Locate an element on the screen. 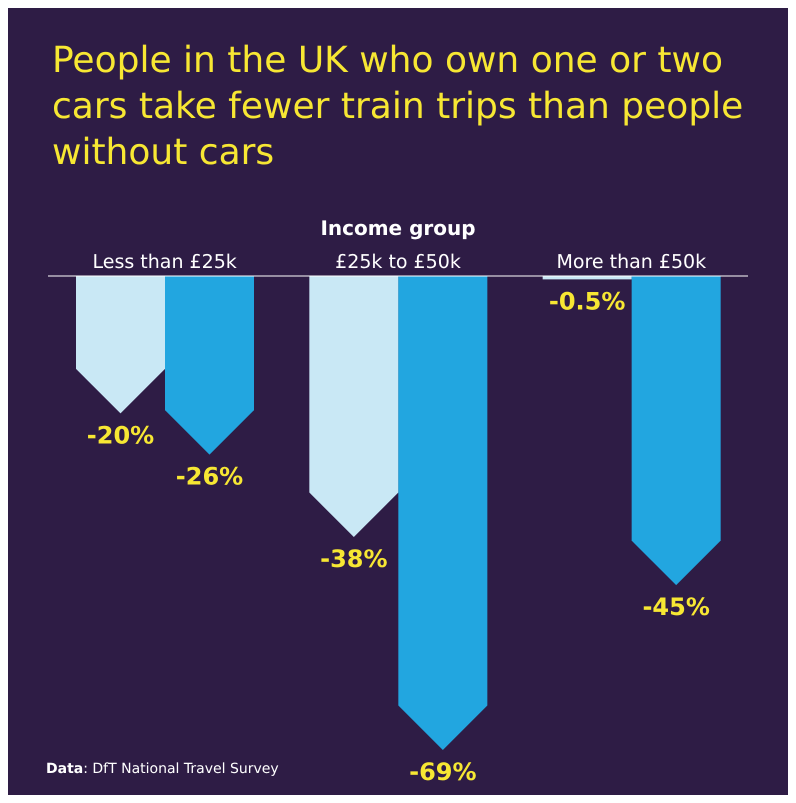 Image resolution: width=796 pixels, height=803 pixels. data-label: -0.5% is located at coordinates (587, 301).